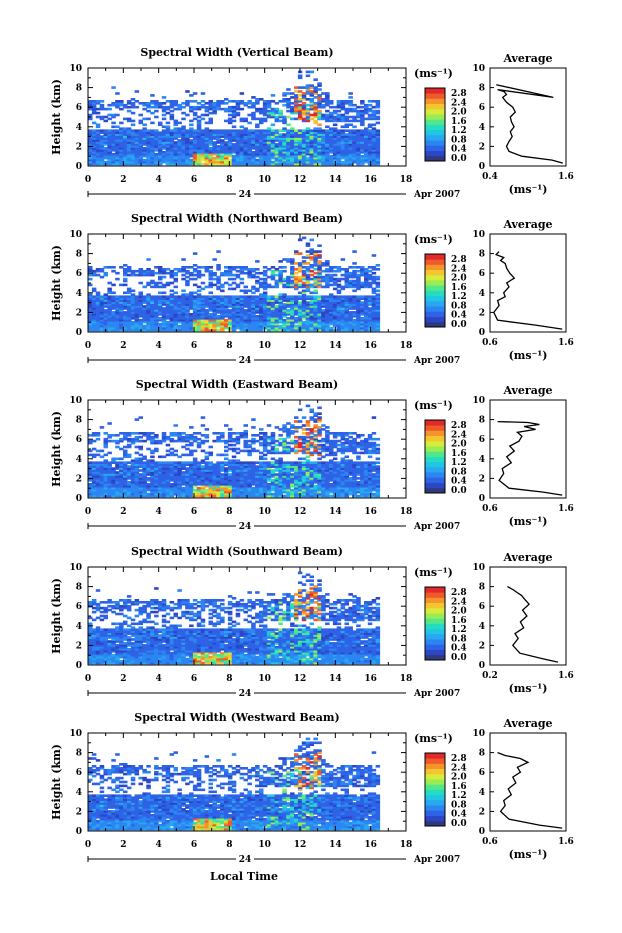  I want to click on date-month-label: Apr 2007, so click(436, 361).